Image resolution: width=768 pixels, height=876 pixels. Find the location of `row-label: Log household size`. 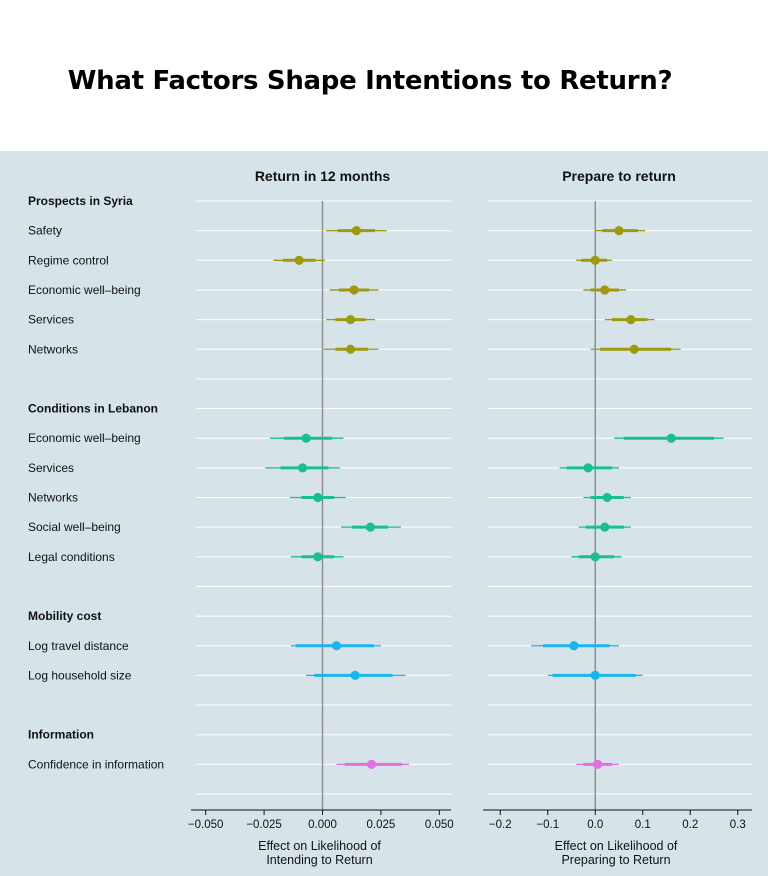

row-label: Log household size is located at coordinates (80, 675).